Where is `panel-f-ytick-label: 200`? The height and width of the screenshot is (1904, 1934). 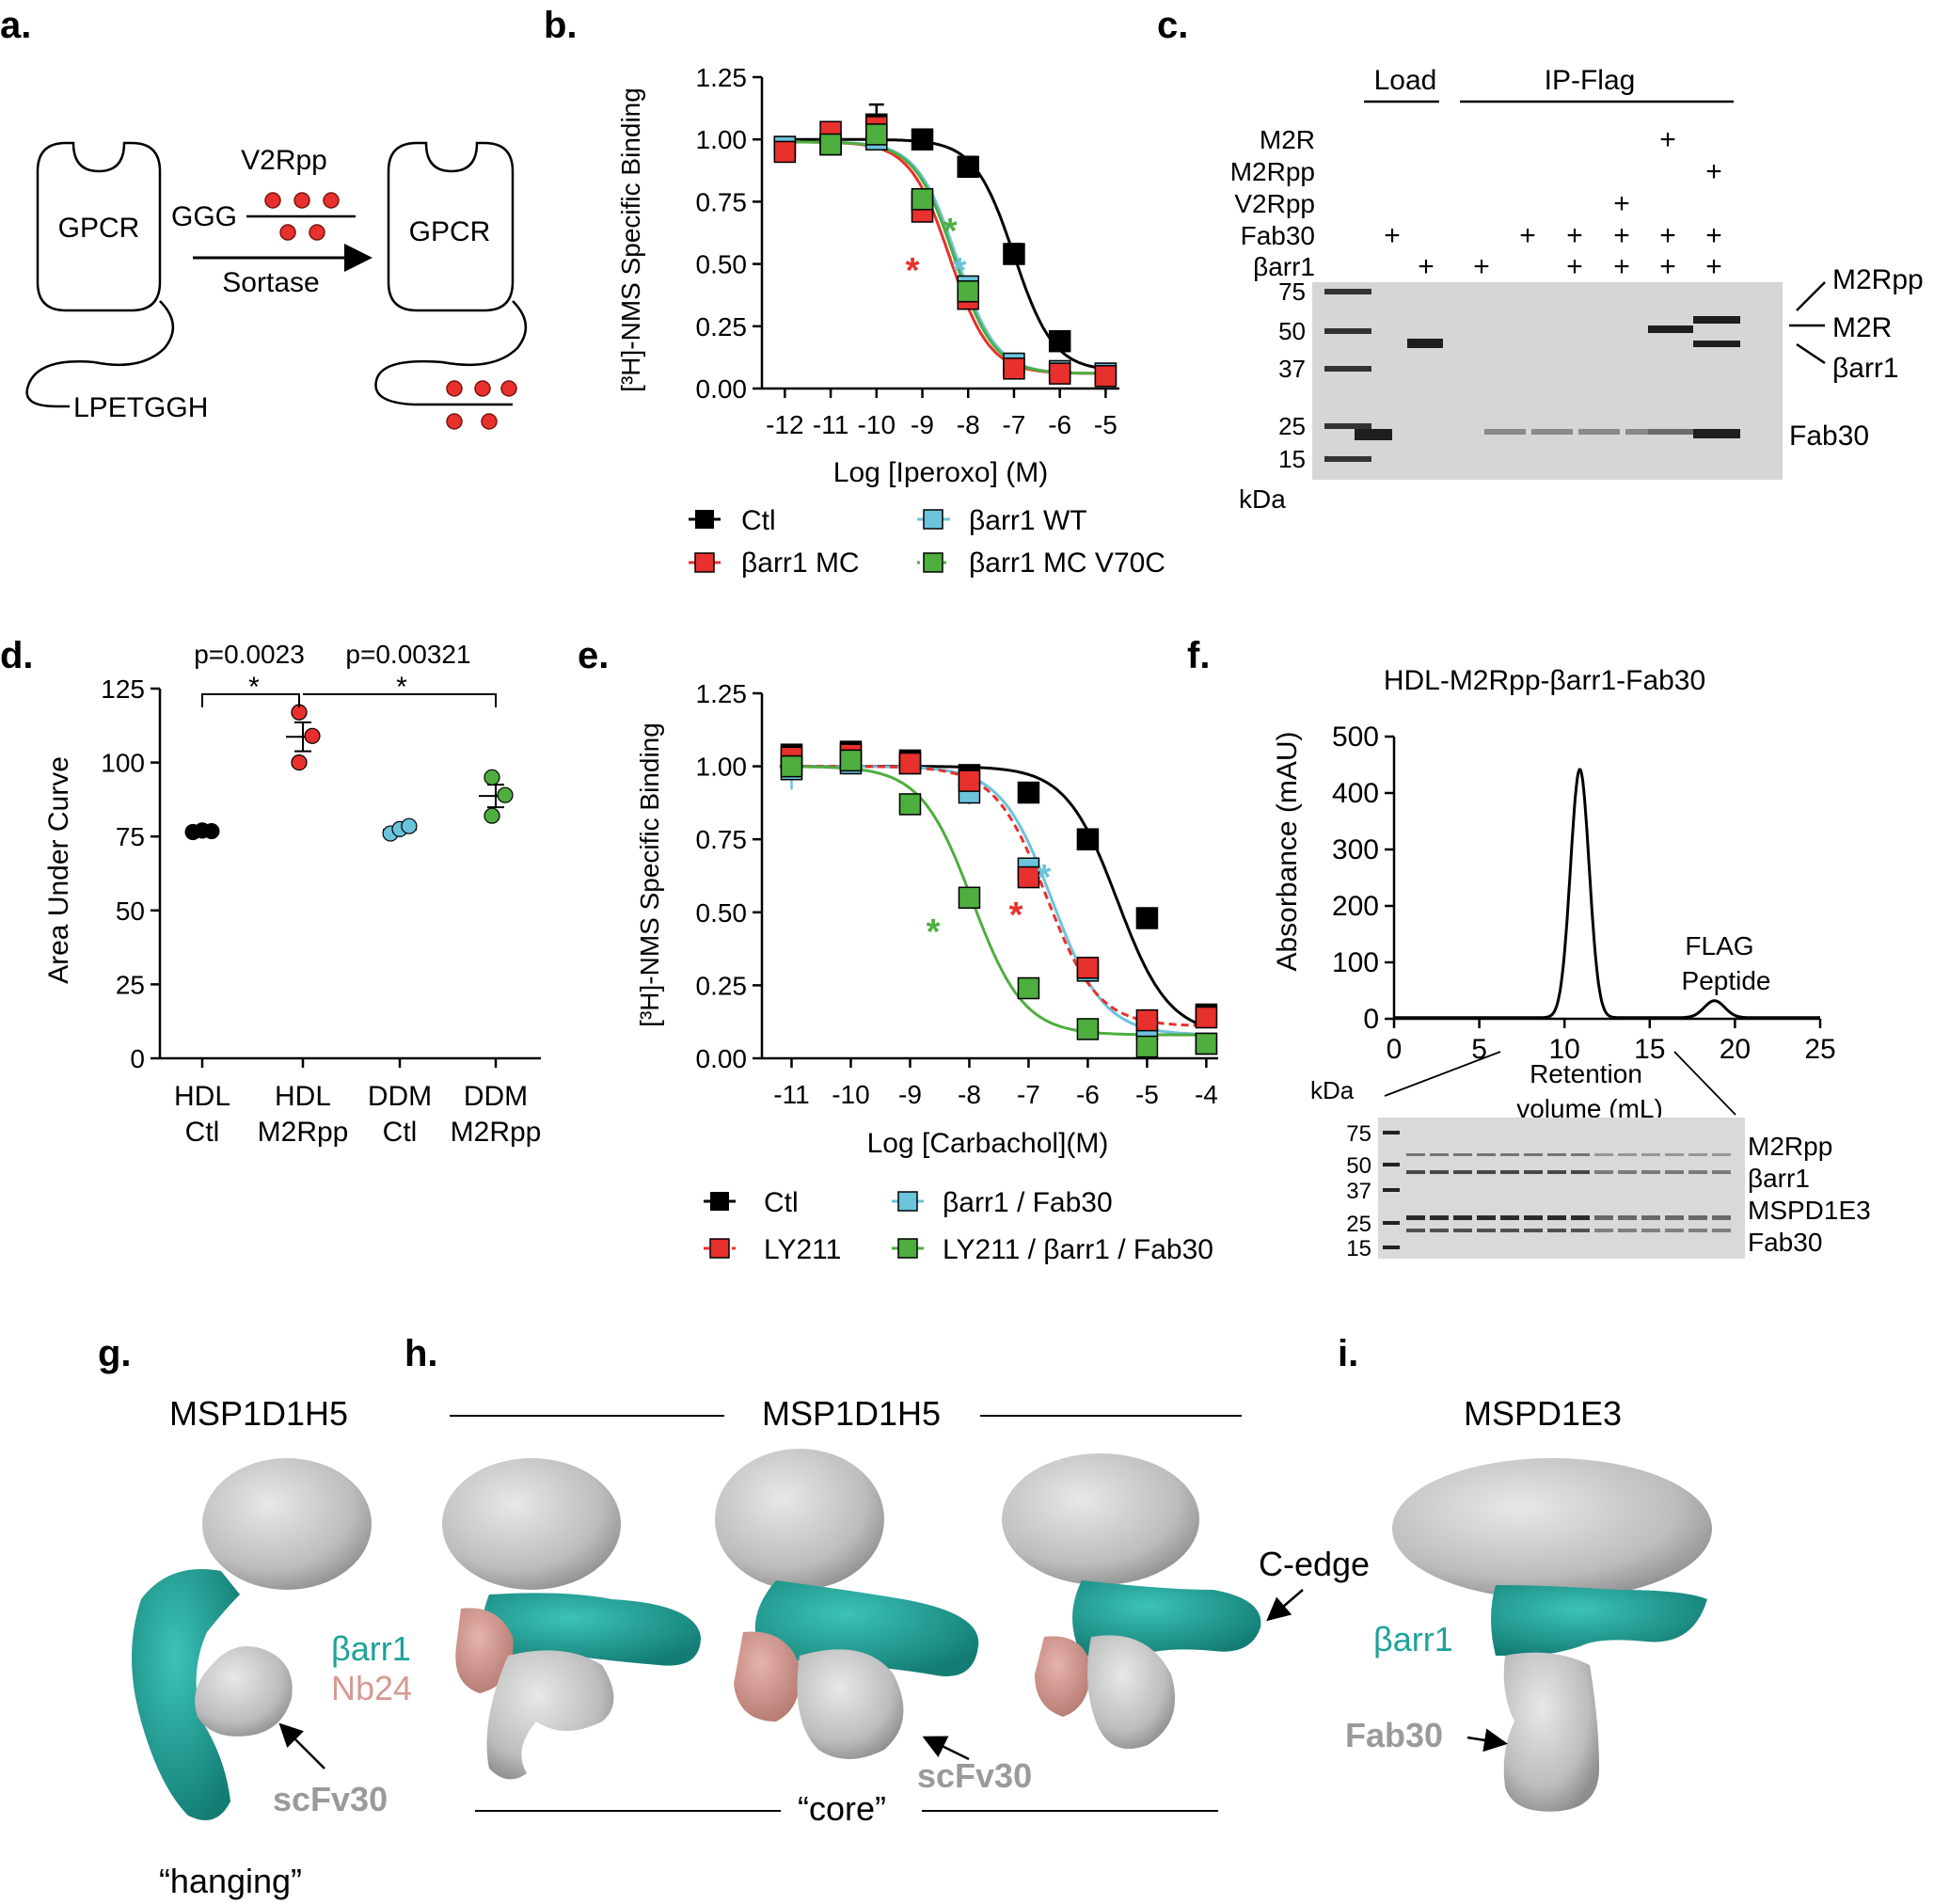 panel-f-ytick-label: 200 is located at coordinates (1355, 906).